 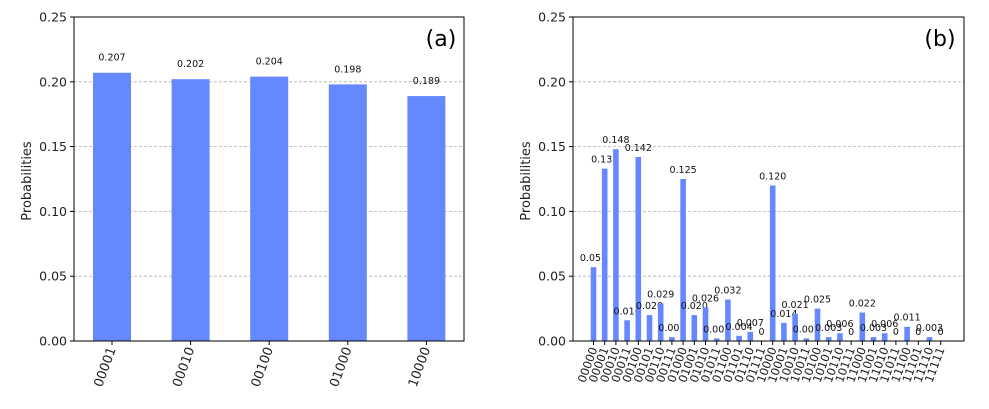 What do you see at coordinates (111, 58) in the screenshot?
I see `data-label: 0.207` at bounding box center [111, 58].